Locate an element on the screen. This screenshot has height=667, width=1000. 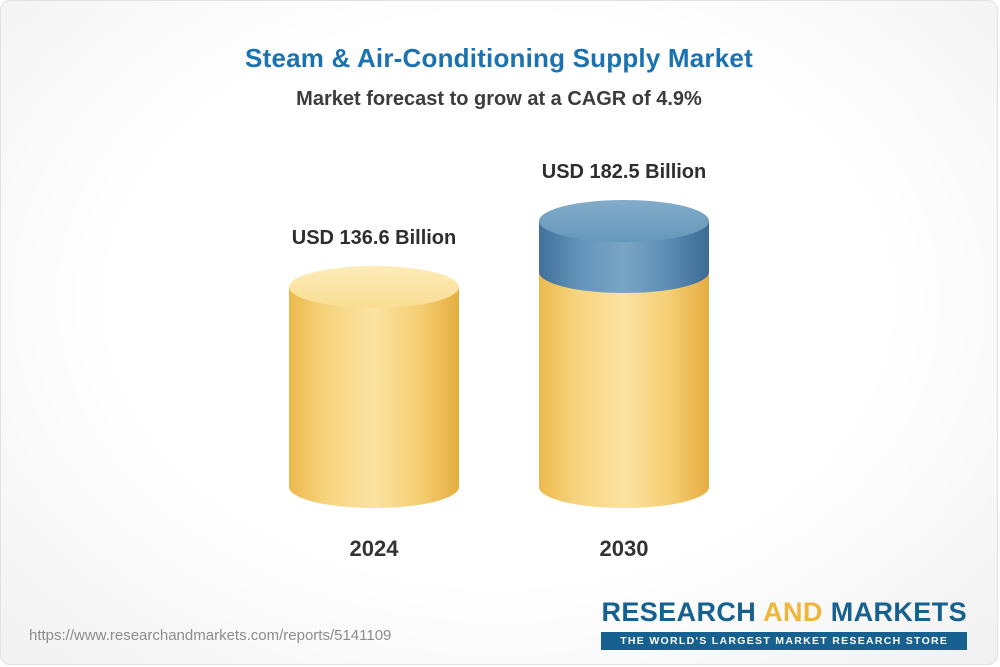
axis-label-2024: 2024 is located at coordinates (374, 548).